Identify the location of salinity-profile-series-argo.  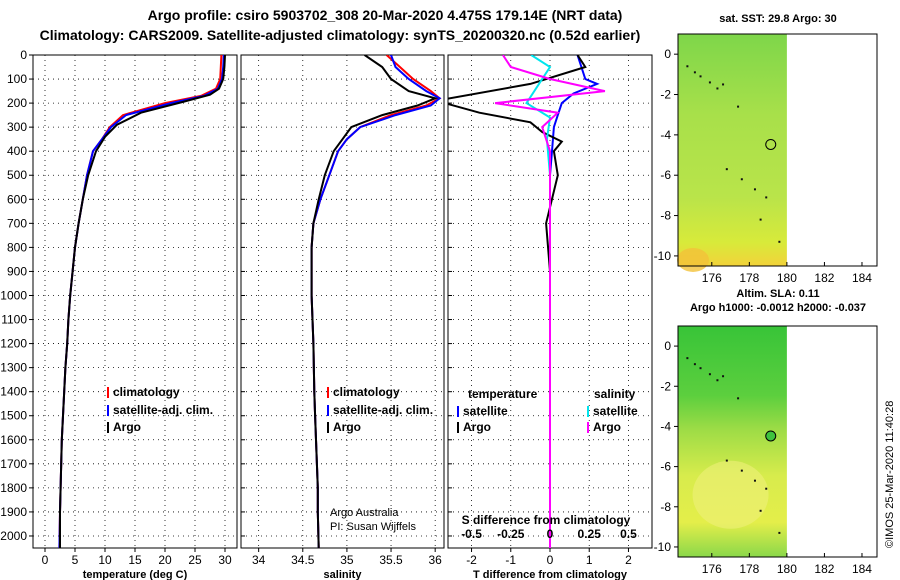
(374, 301).